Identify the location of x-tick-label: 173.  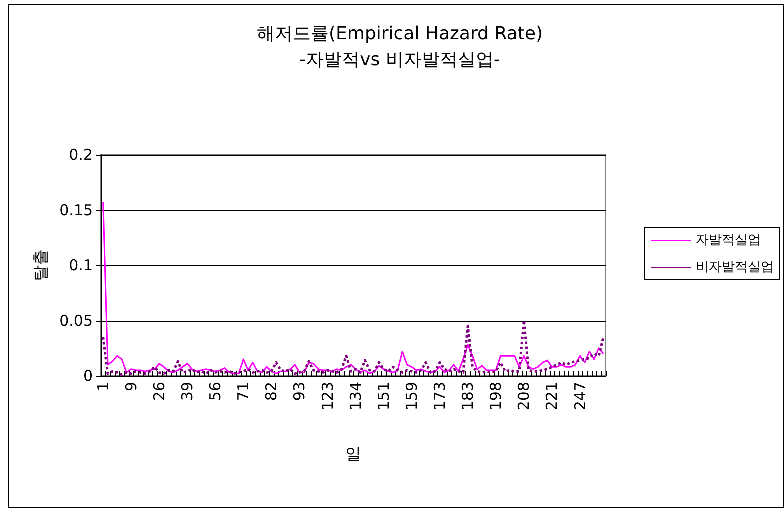
(440, 396).